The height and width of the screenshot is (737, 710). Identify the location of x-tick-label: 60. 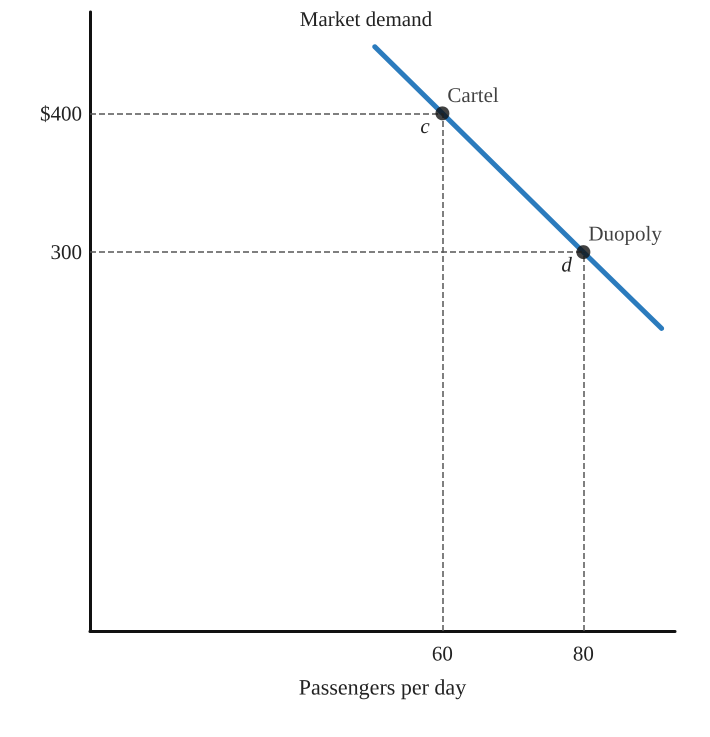
(442, 654).